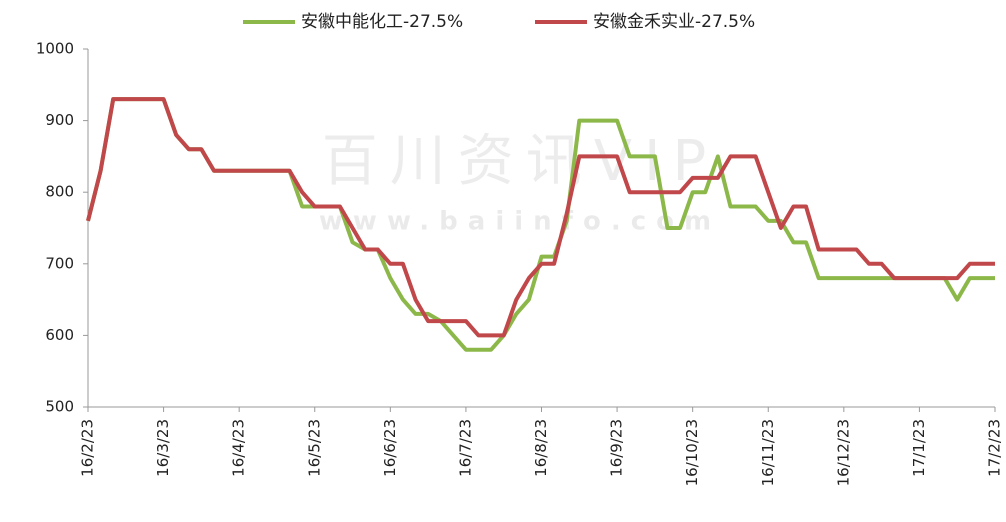 The height and width of the screenshot is (522, 1006). Describe the element at coordinates (390, 448) in the screenshot. I see `x-tick-label: 16/6/23` at that location.